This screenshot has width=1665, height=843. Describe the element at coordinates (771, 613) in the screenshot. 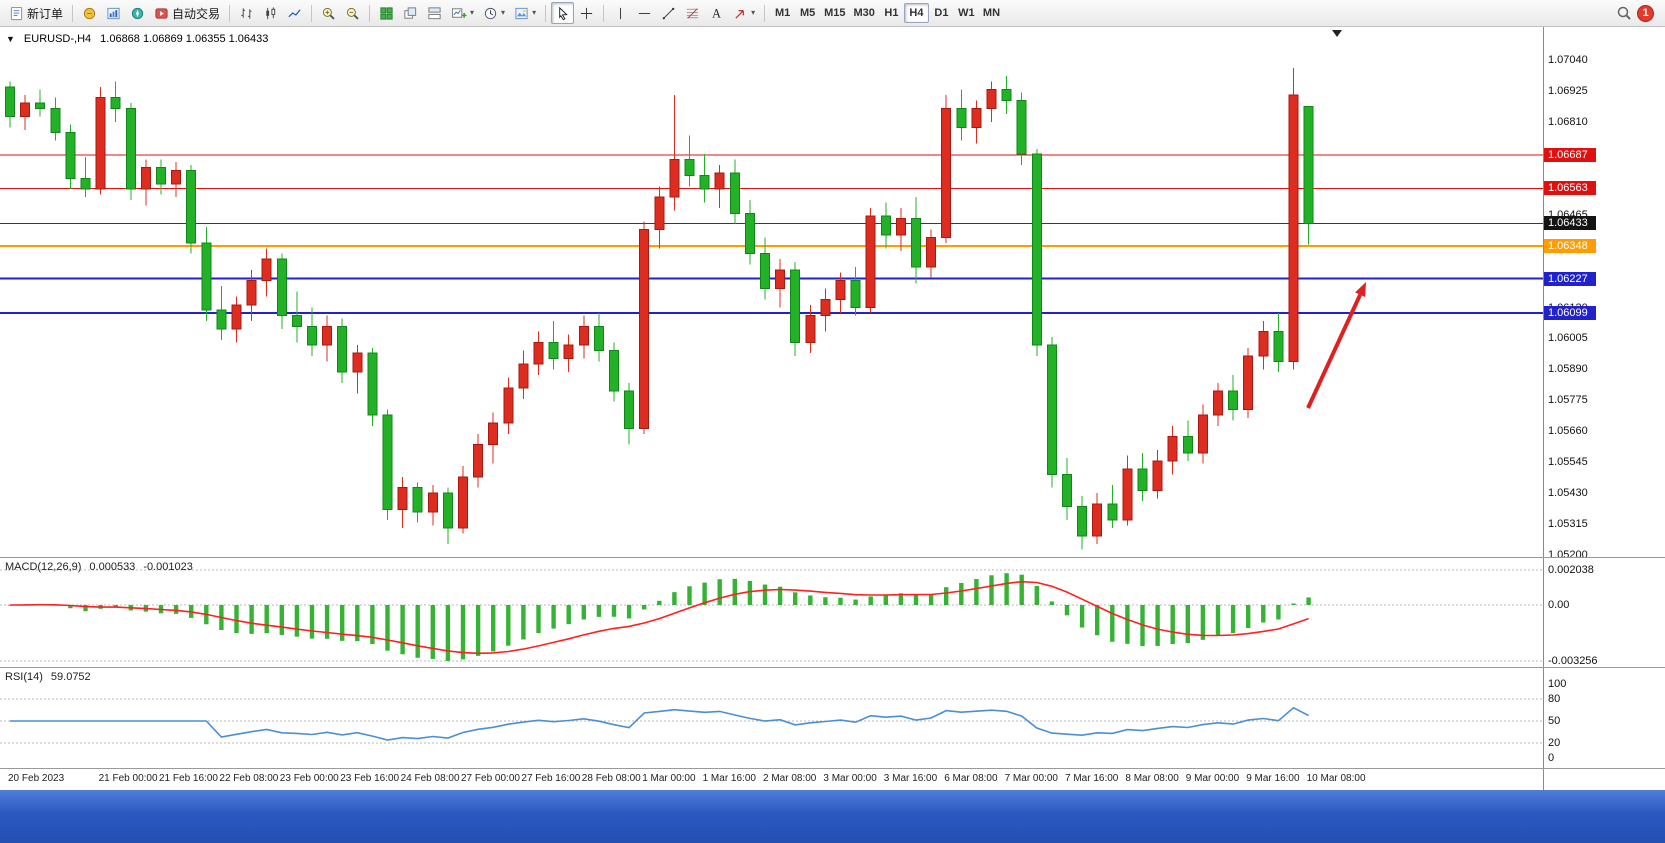

I see `macd-chart` at that location.